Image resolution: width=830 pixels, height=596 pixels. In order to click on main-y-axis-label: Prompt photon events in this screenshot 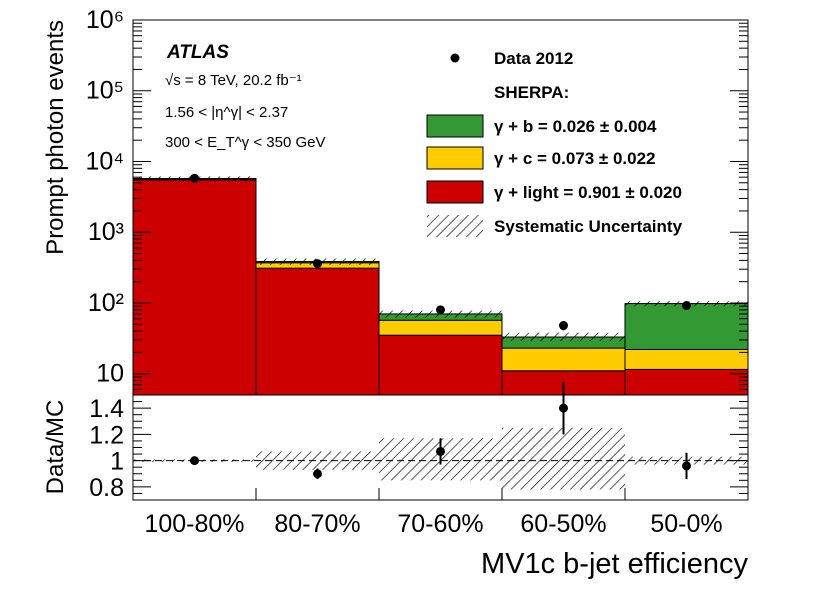, I will do `click(55, 137)`.